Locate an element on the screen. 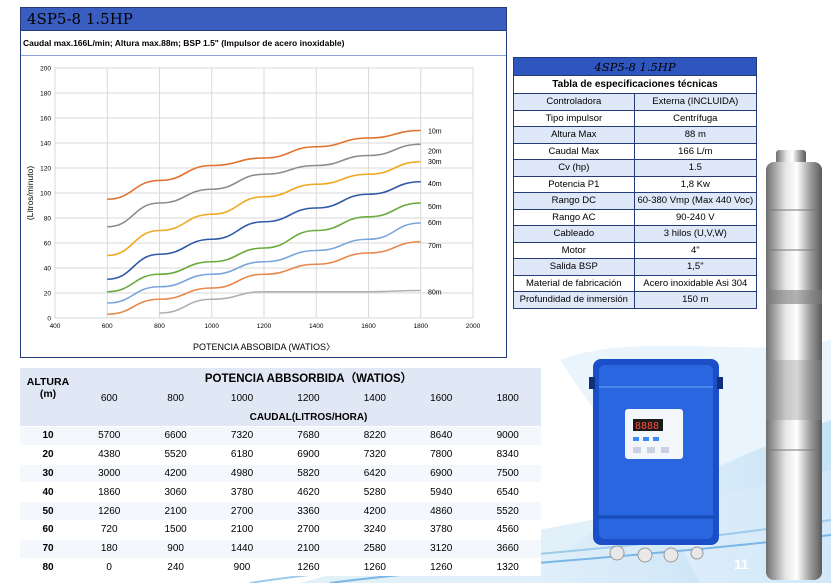 The width and height of the screenshot is (831, 583). spec-row: Caudal Max 166 L/m is located at coordinates (635, 151).